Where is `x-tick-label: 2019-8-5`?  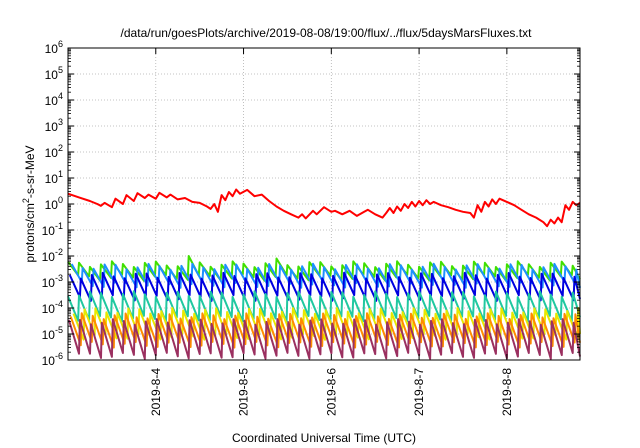 x-tick-label: 2019-8-5 is located at coordinates (244, 392).